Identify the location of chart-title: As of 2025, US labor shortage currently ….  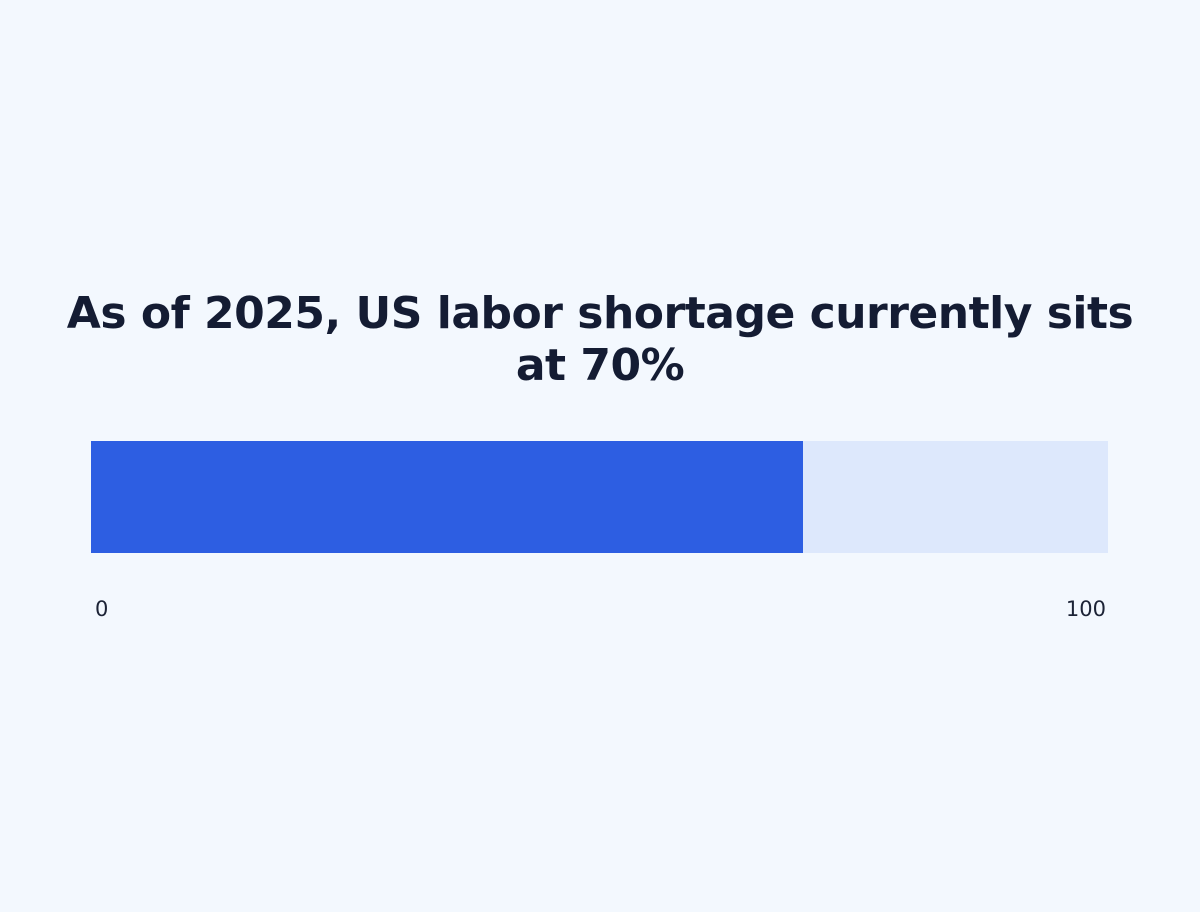
(600, 339).